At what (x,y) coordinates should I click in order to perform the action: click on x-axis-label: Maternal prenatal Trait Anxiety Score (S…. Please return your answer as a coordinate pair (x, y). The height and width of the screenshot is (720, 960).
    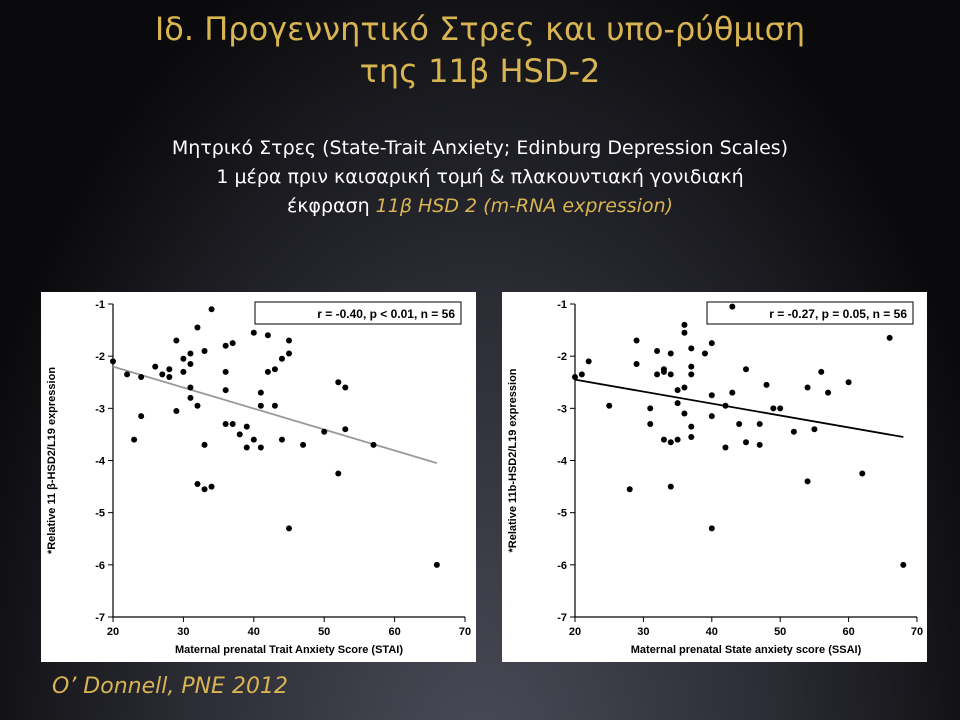
    Looking at the image, I should click on (289, 650).